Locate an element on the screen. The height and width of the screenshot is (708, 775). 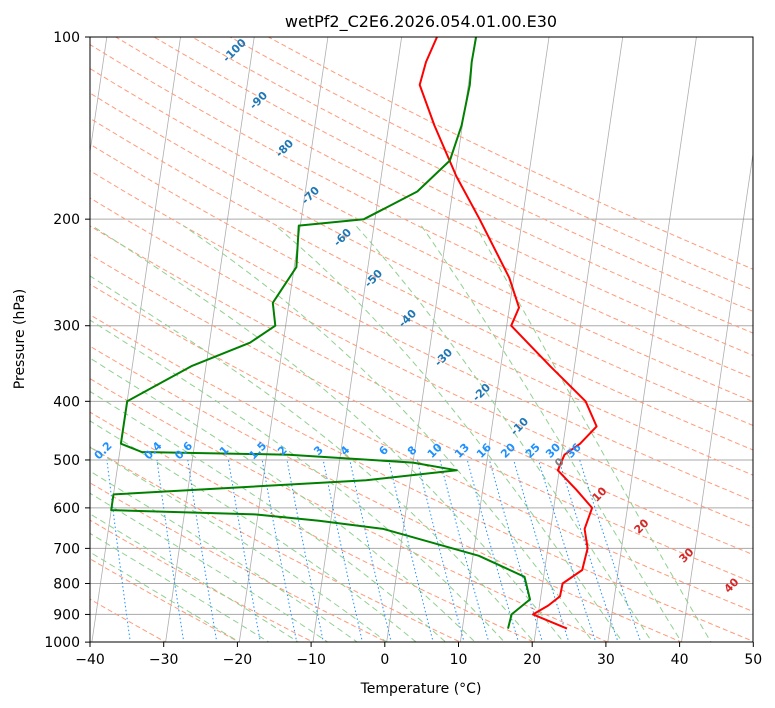
x-tick-label: 10 is located at coordinates (459, 660).